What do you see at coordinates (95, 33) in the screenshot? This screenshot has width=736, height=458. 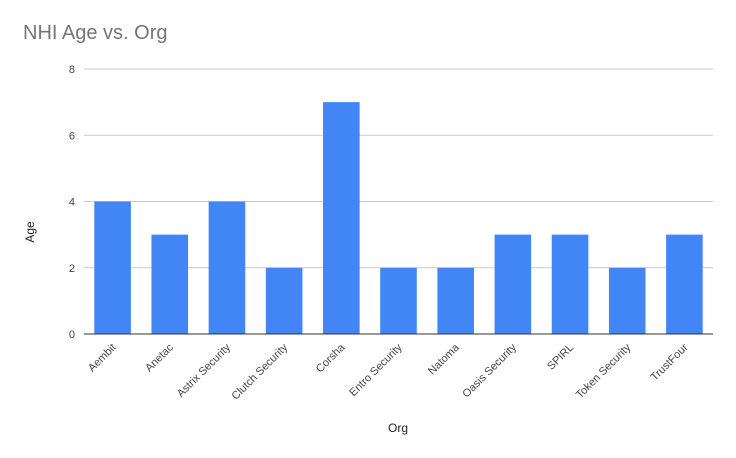 I see `chart-title: NHI Age vs. Org` at bounding box center [95, 33].